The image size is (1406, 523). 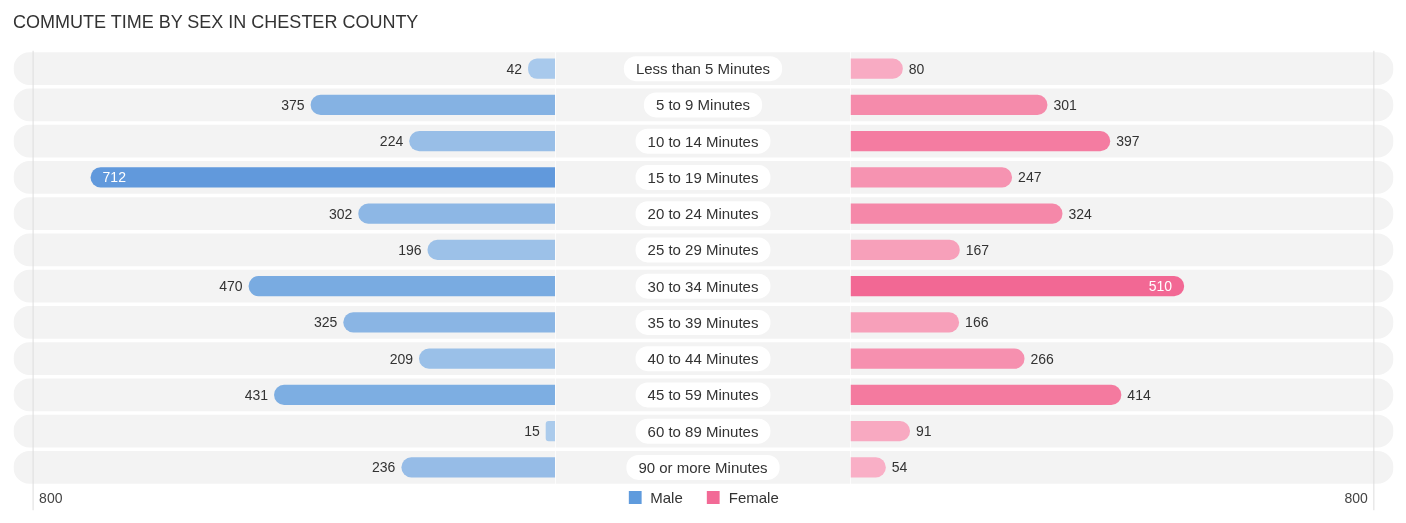 What do you see at coordinates (1065, 104) in the screenshot?
I see `data-label: 301` at bounding box center [1065, 104].